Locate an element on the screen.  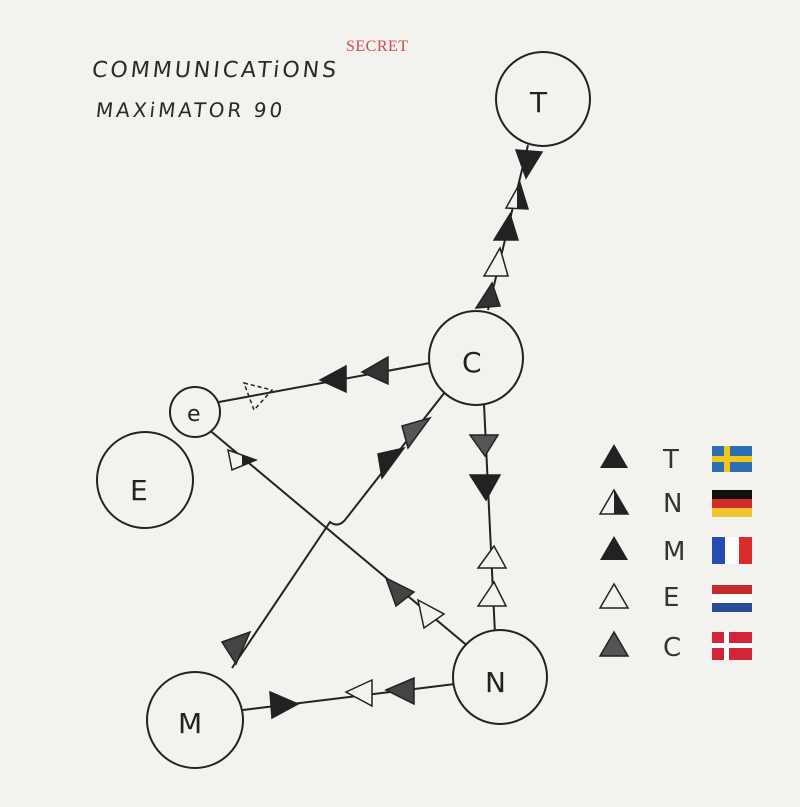
node-e-small-label: e is located at coordinates (194, 414).